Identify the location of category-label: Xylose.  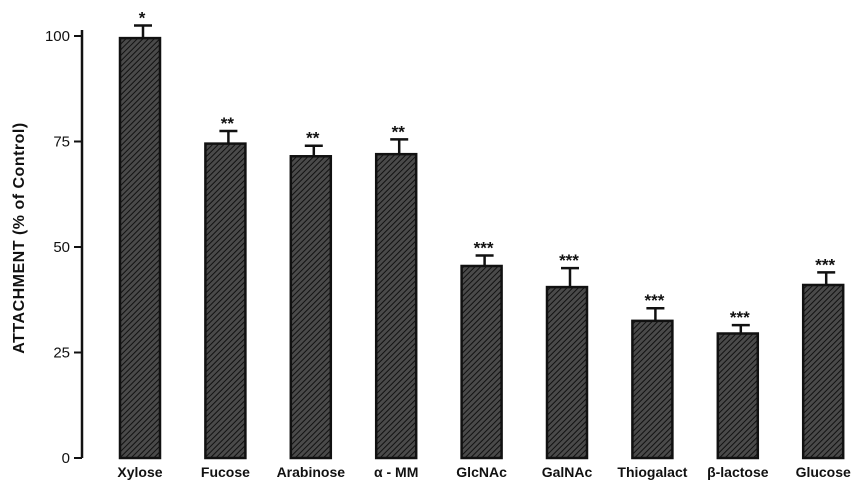
(139, 472).